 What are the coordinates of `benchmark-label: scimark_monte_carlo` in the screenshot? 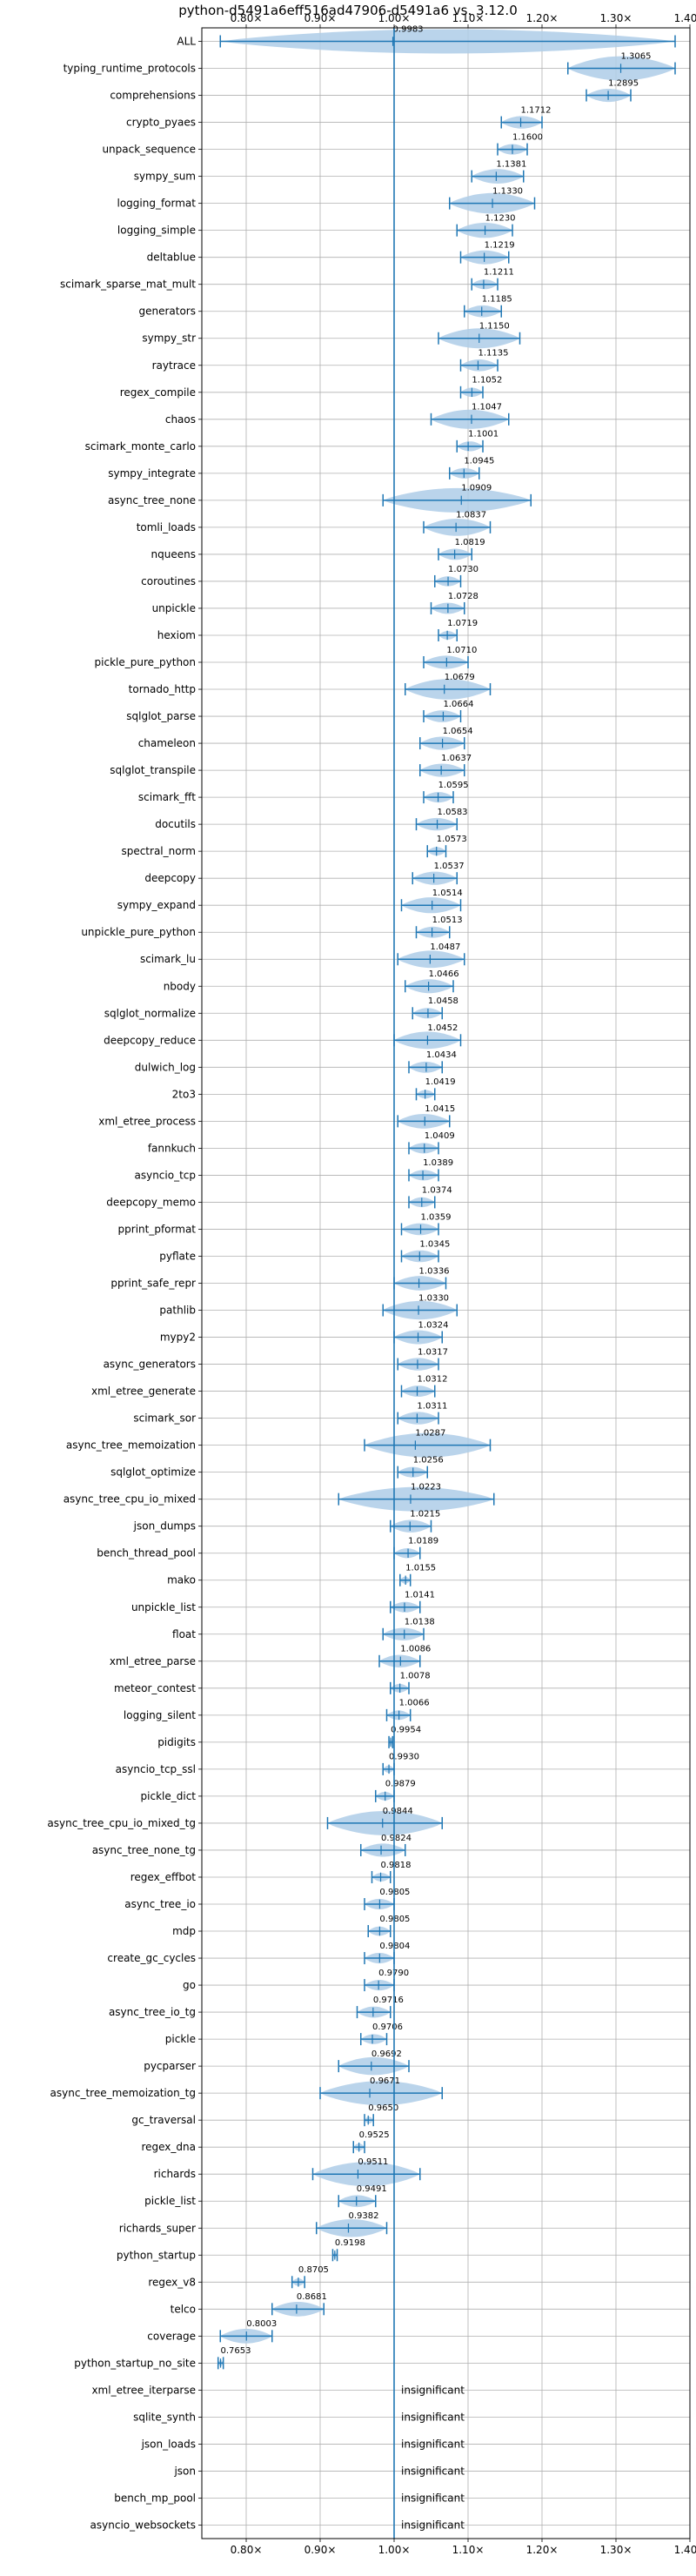 It's located at (140, 447).